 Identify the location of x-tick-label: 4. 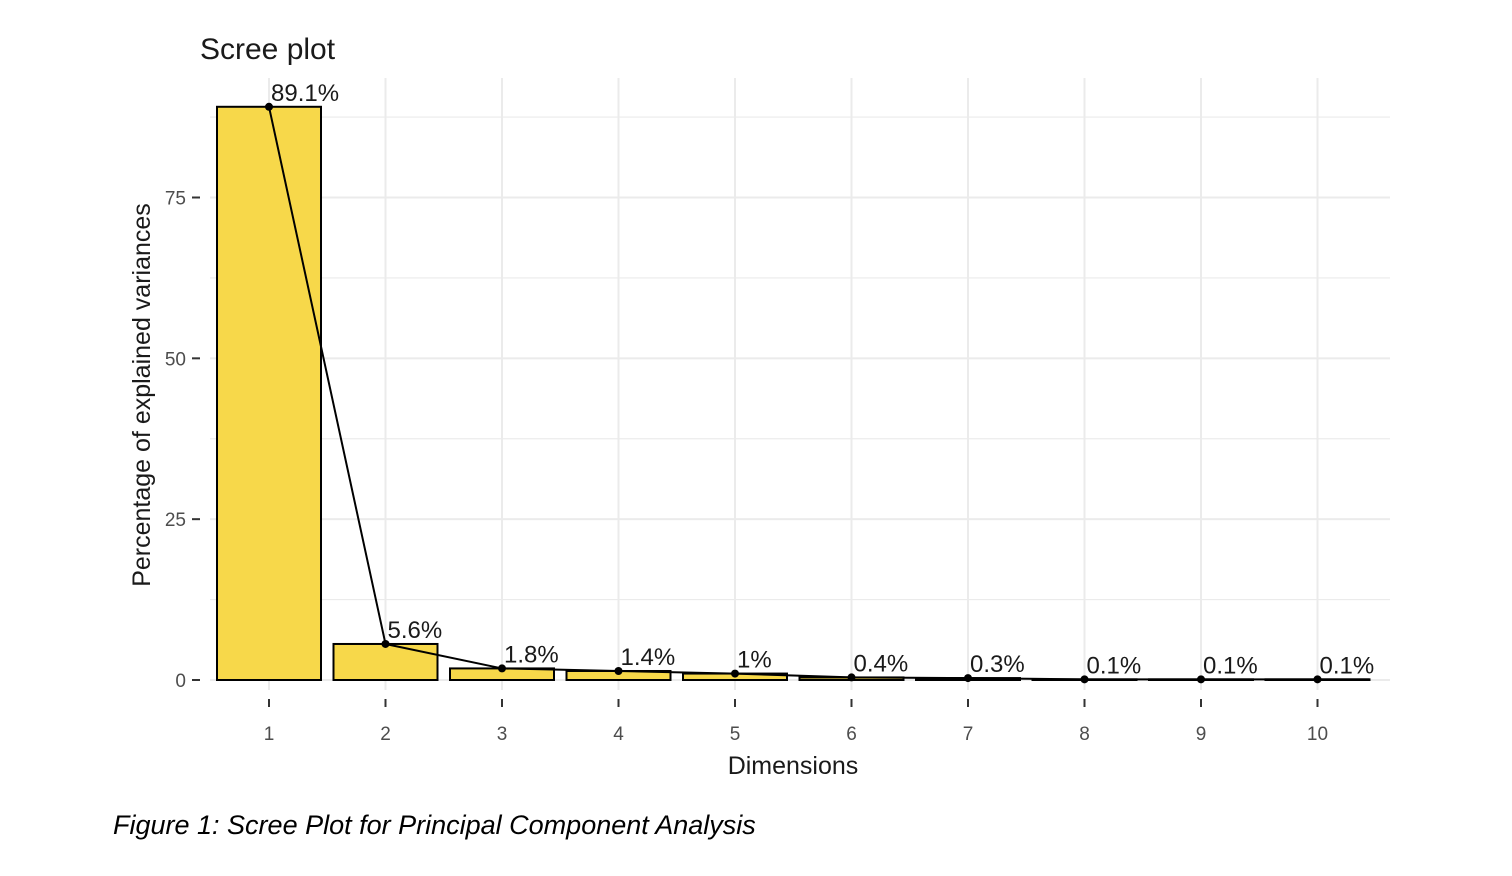
(618, 734).